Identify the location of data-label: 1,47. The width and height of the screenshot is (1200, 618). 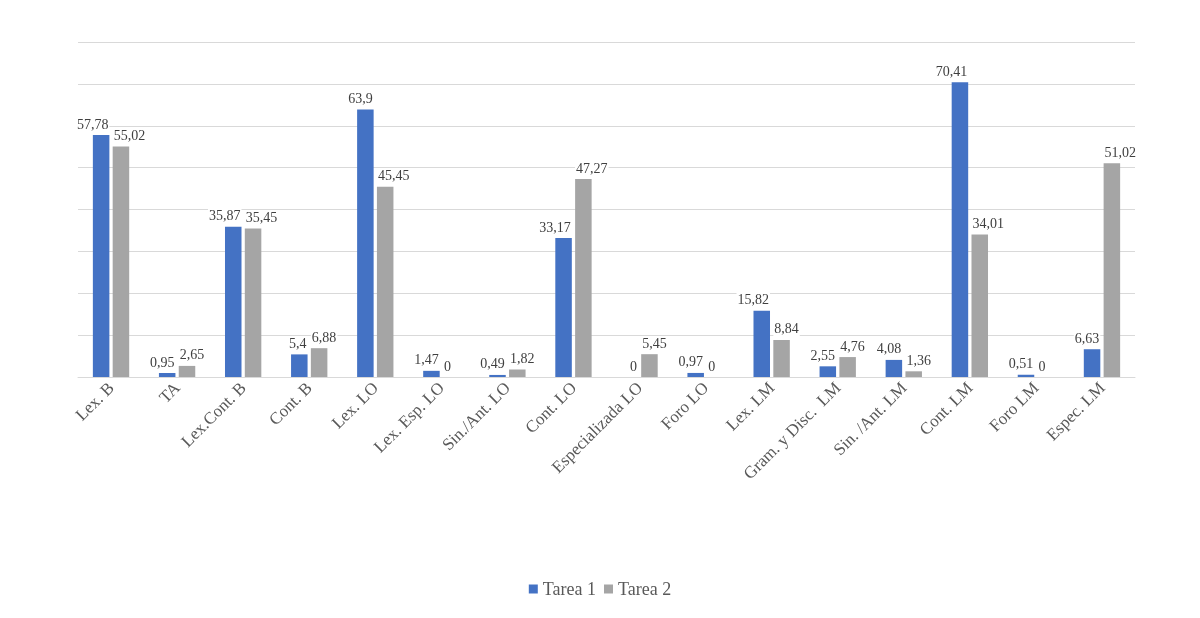
(426, 360).